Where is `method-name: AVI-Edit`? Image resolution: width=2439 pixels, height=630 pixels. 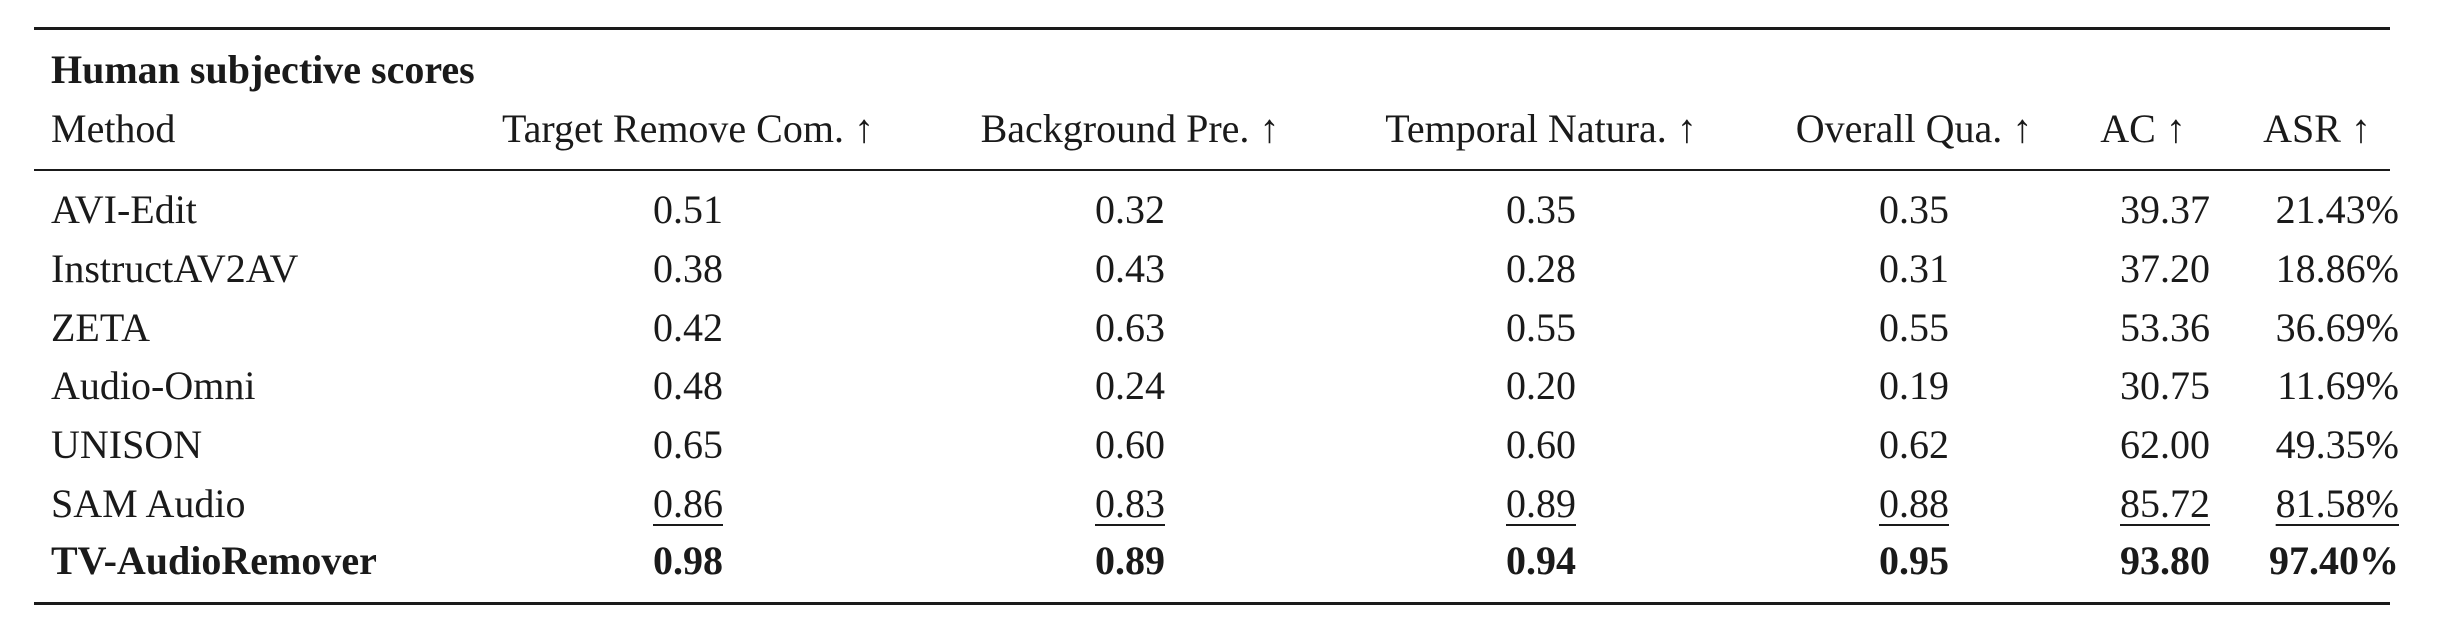
method-name: AVI-Edit is located at coordinates (124, 209).